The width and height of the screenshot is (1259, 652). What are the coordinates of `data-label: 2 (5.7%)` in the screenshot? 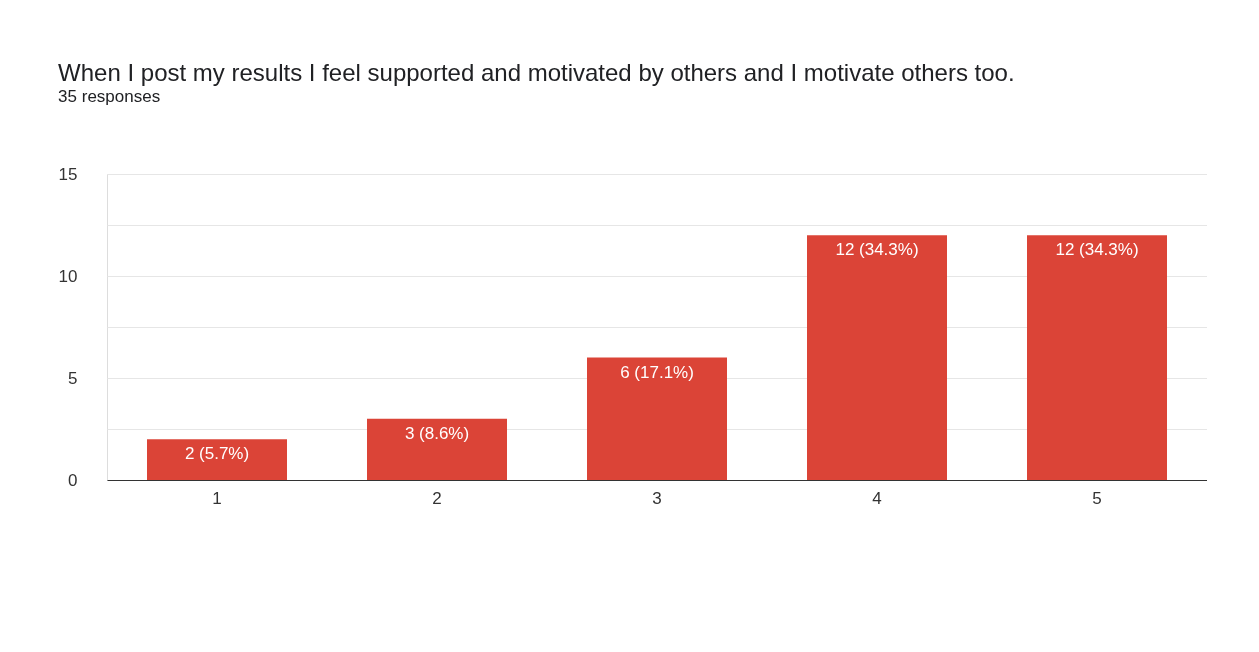 It's located at (217, 454).